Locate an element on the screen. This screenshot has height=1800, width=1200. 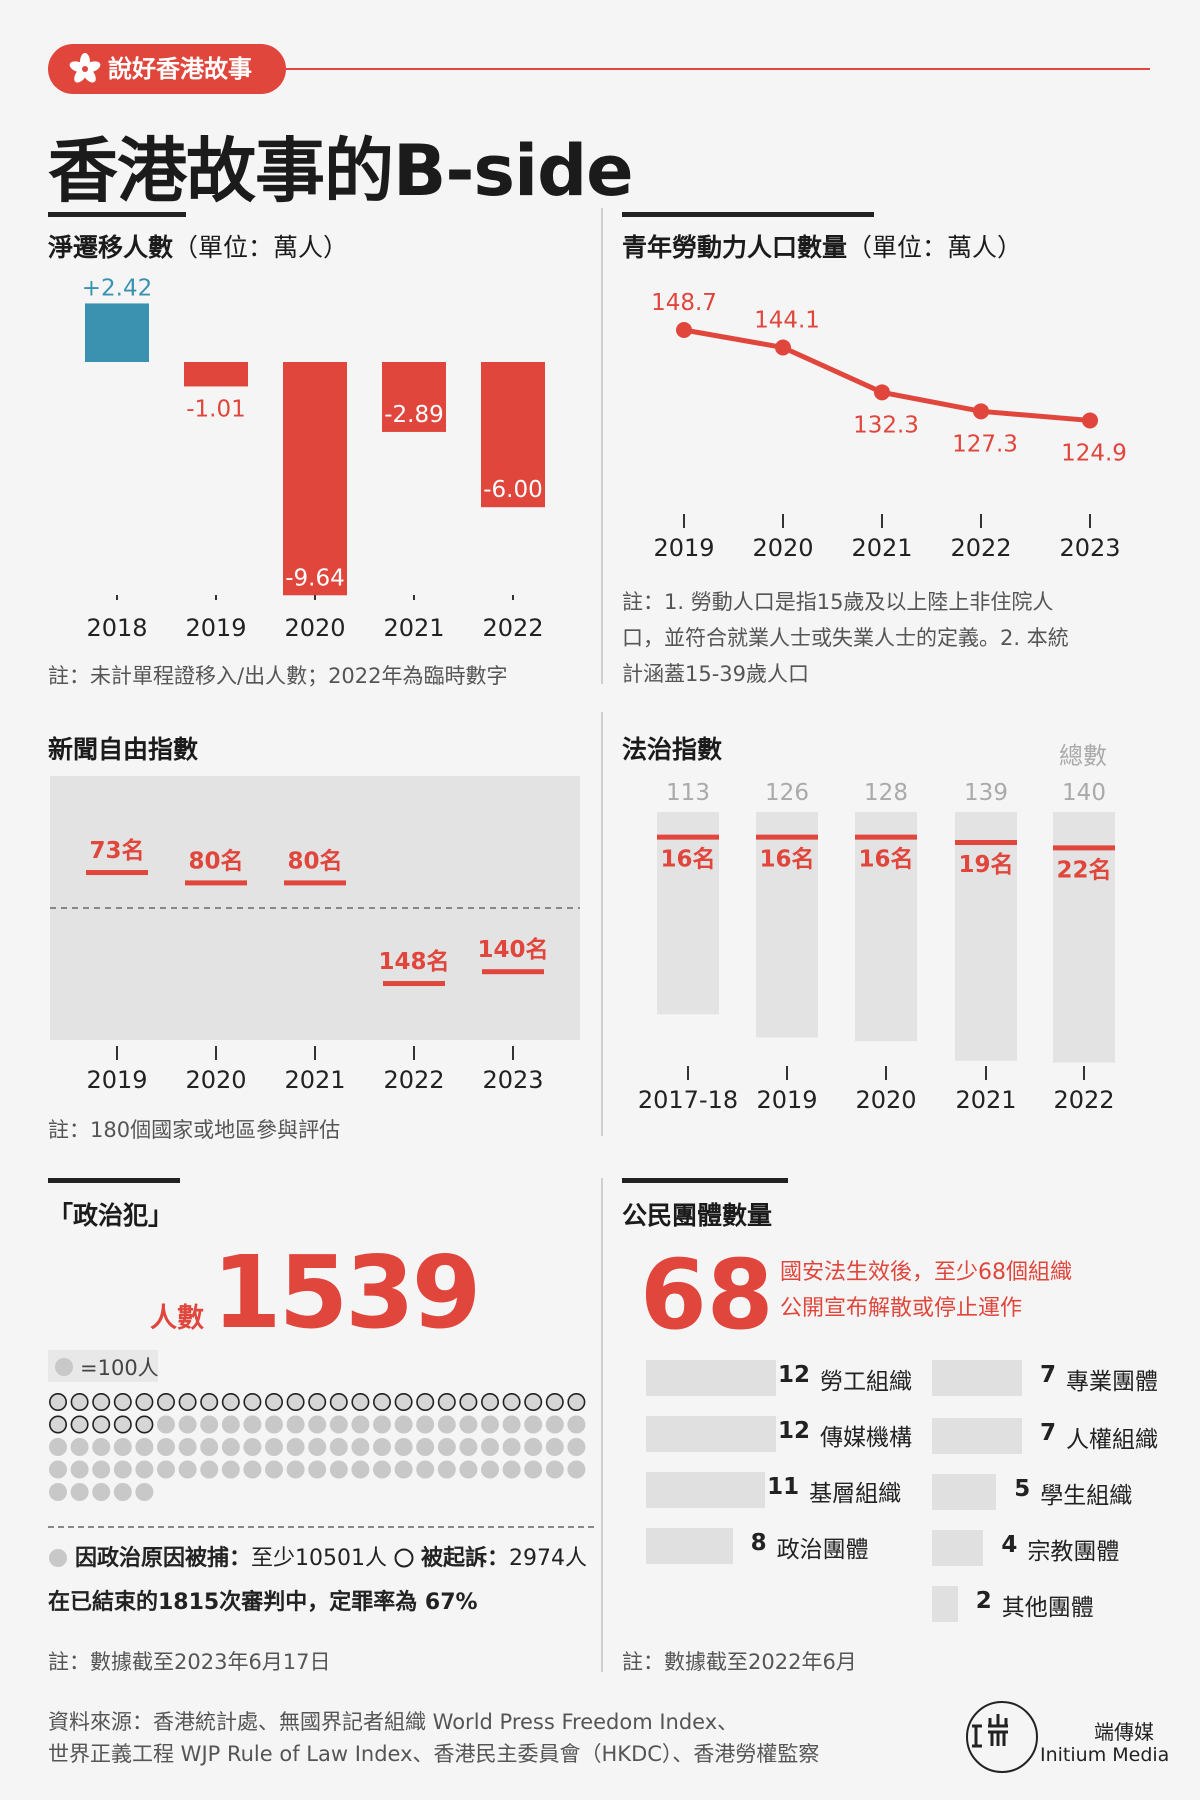
civil-group-label: 基層組織 is located at coordinates (855, 1494).